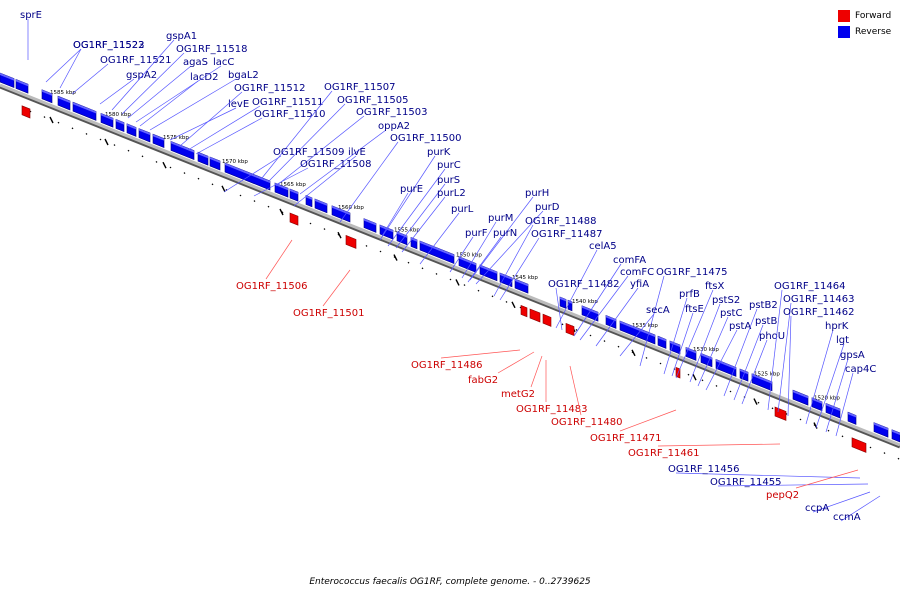  I want to click on reverse-gene-label: OG1RF_11511, so click(288, 102).